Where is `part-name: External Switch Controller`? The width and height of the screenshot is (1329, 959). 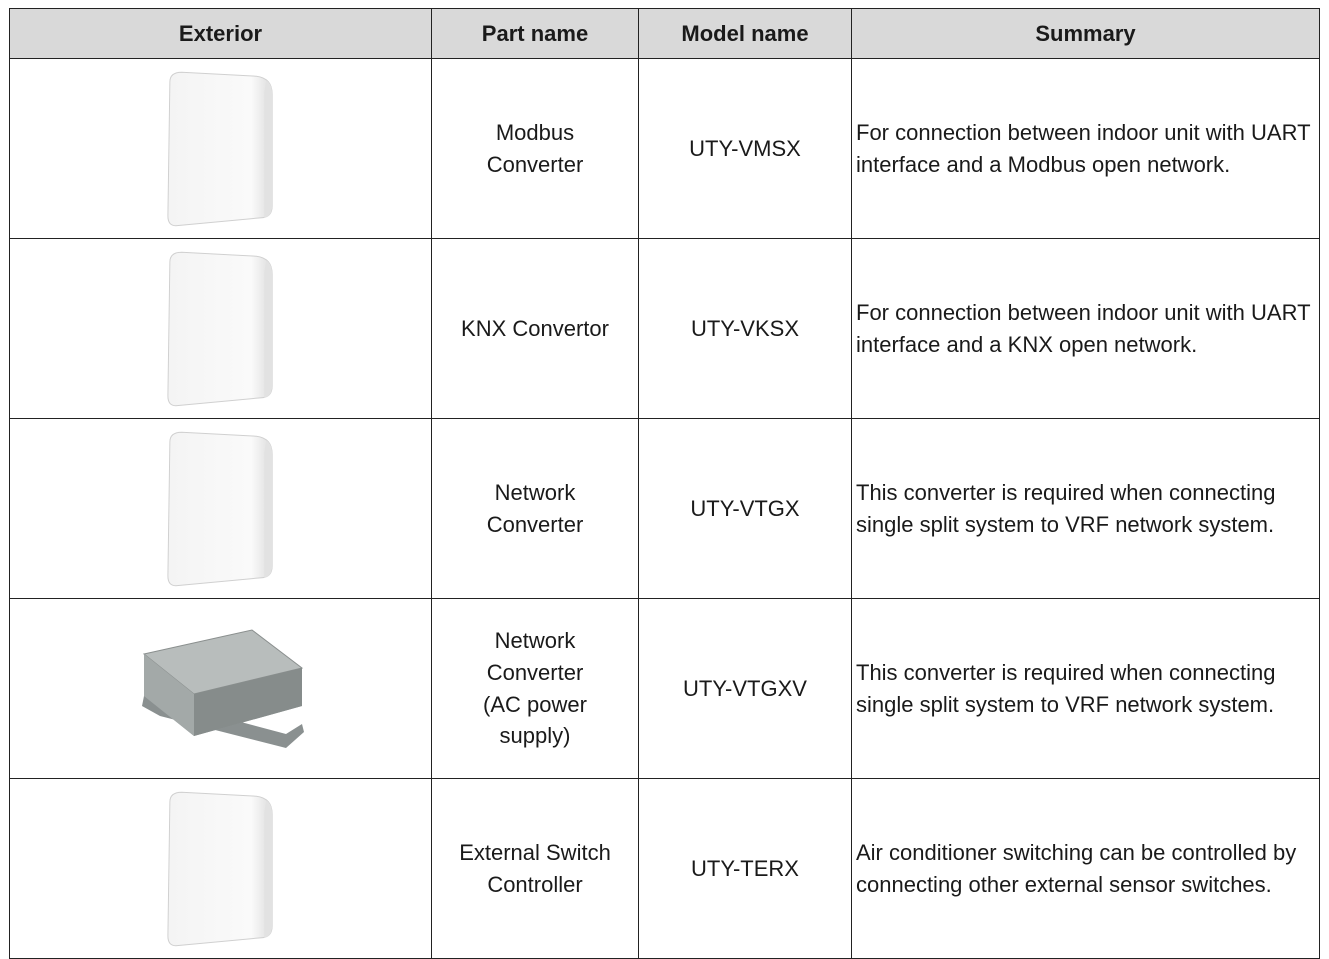
part-name: External Switch Controller is located at coordinates (535, 868).